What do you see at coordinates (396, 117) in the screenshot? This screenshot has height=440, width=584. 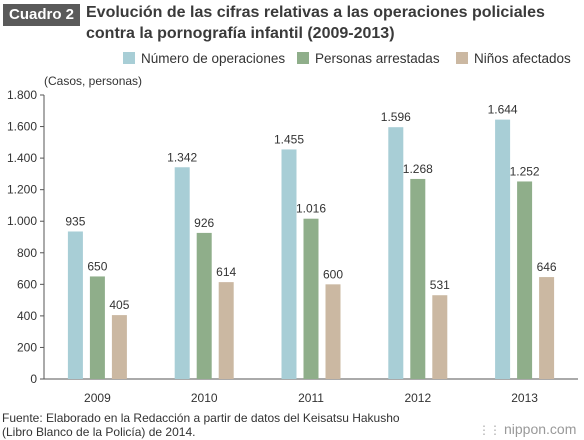 I see `data-label-operaciones-2012: 1.596` at bounding box center [396, 117].